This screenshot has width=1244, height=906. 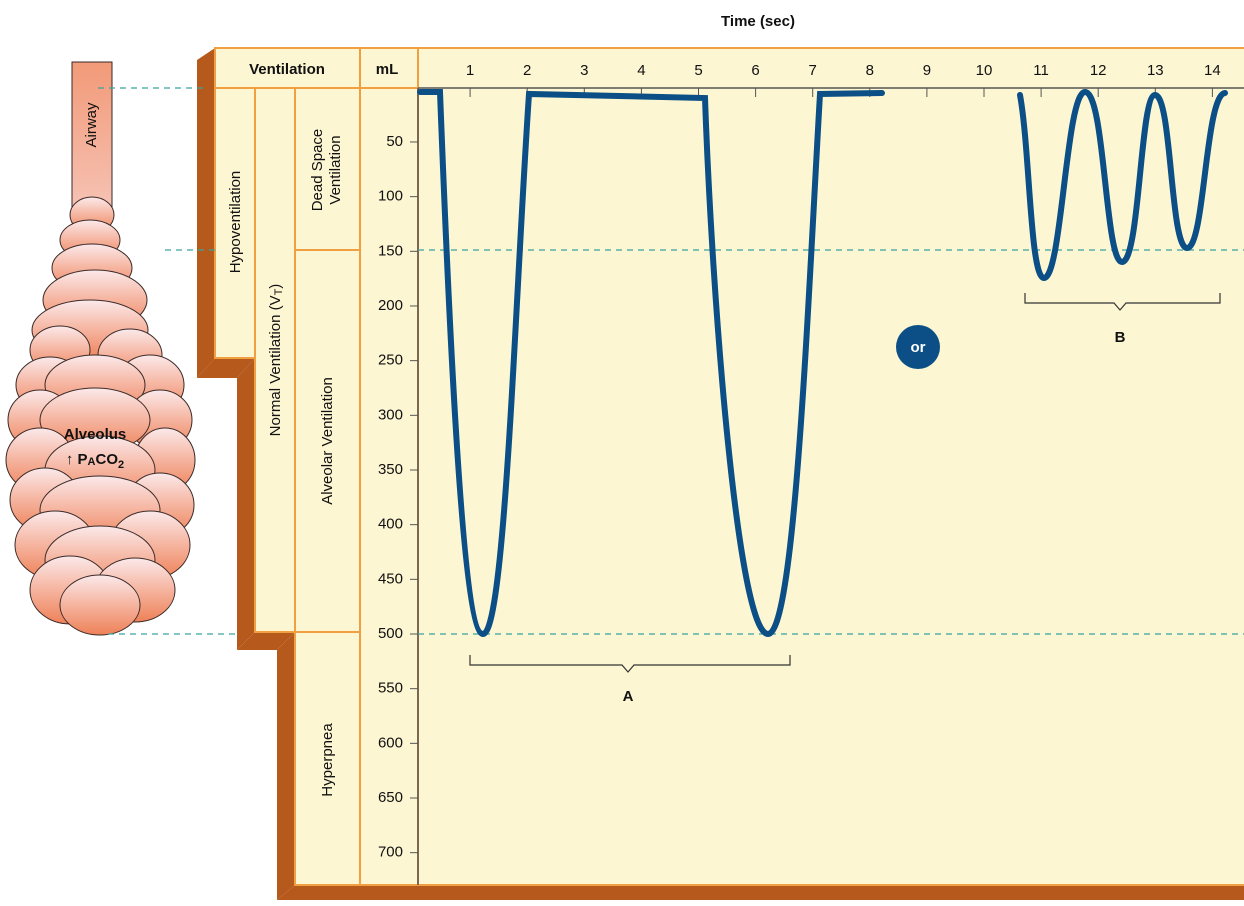 I want to click on or-label: or, so click(x=918, y=347).